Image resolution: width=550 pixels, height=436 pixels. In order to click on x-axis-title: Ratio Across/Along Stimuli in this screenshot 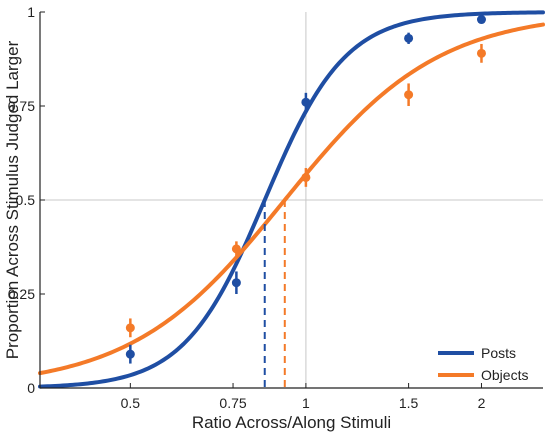, I will do `click(291, 422)`.